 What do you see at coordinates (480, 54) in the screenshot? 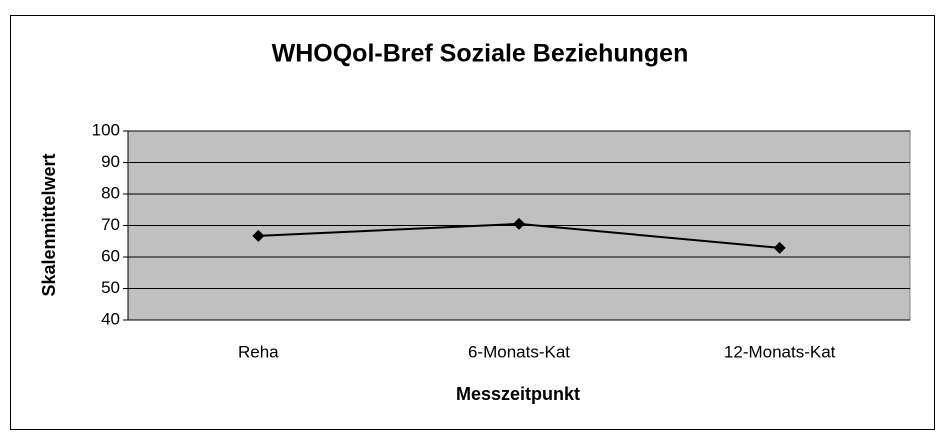
I see `chart-title: WHOQol-Bref Soziale Beziehungen` at bounding box center [480, 54].